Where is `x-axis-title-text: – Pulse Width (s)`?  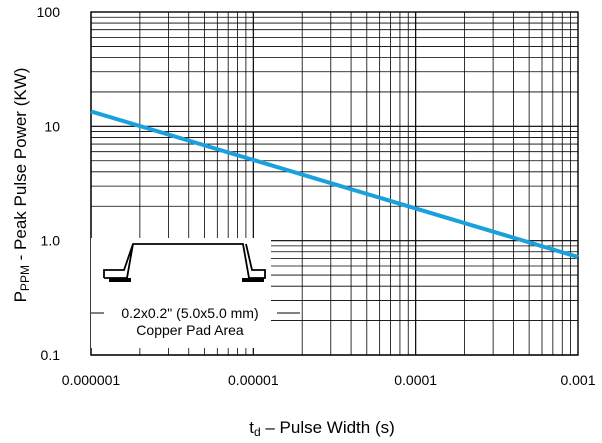
x-axis-title-text: – Pulse Width (s) is located at coordinates (328, 427).